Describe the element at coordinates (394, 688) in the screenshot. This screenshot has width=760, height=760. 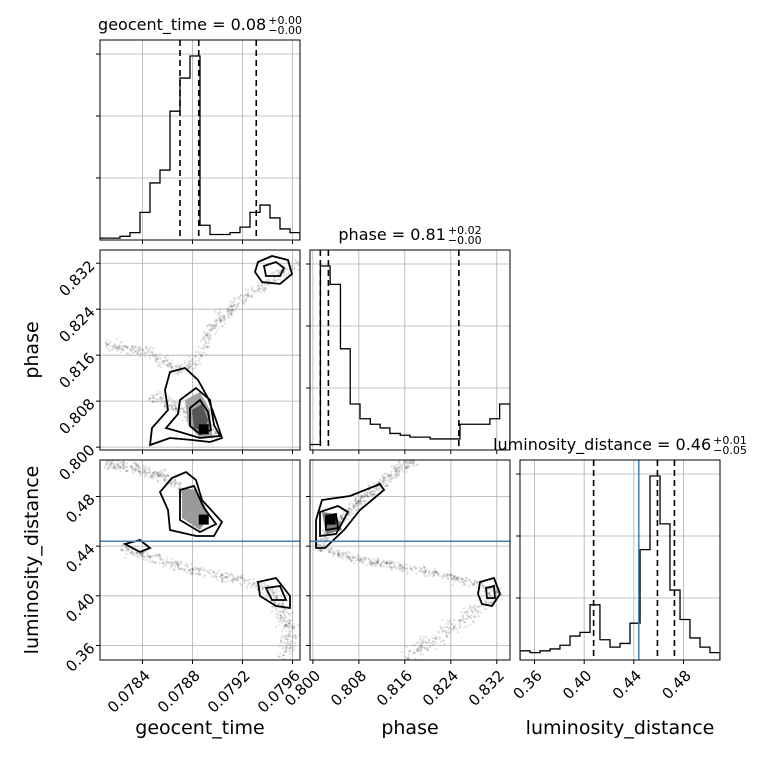
I see `tick-label-phase: 0.816` at that location.